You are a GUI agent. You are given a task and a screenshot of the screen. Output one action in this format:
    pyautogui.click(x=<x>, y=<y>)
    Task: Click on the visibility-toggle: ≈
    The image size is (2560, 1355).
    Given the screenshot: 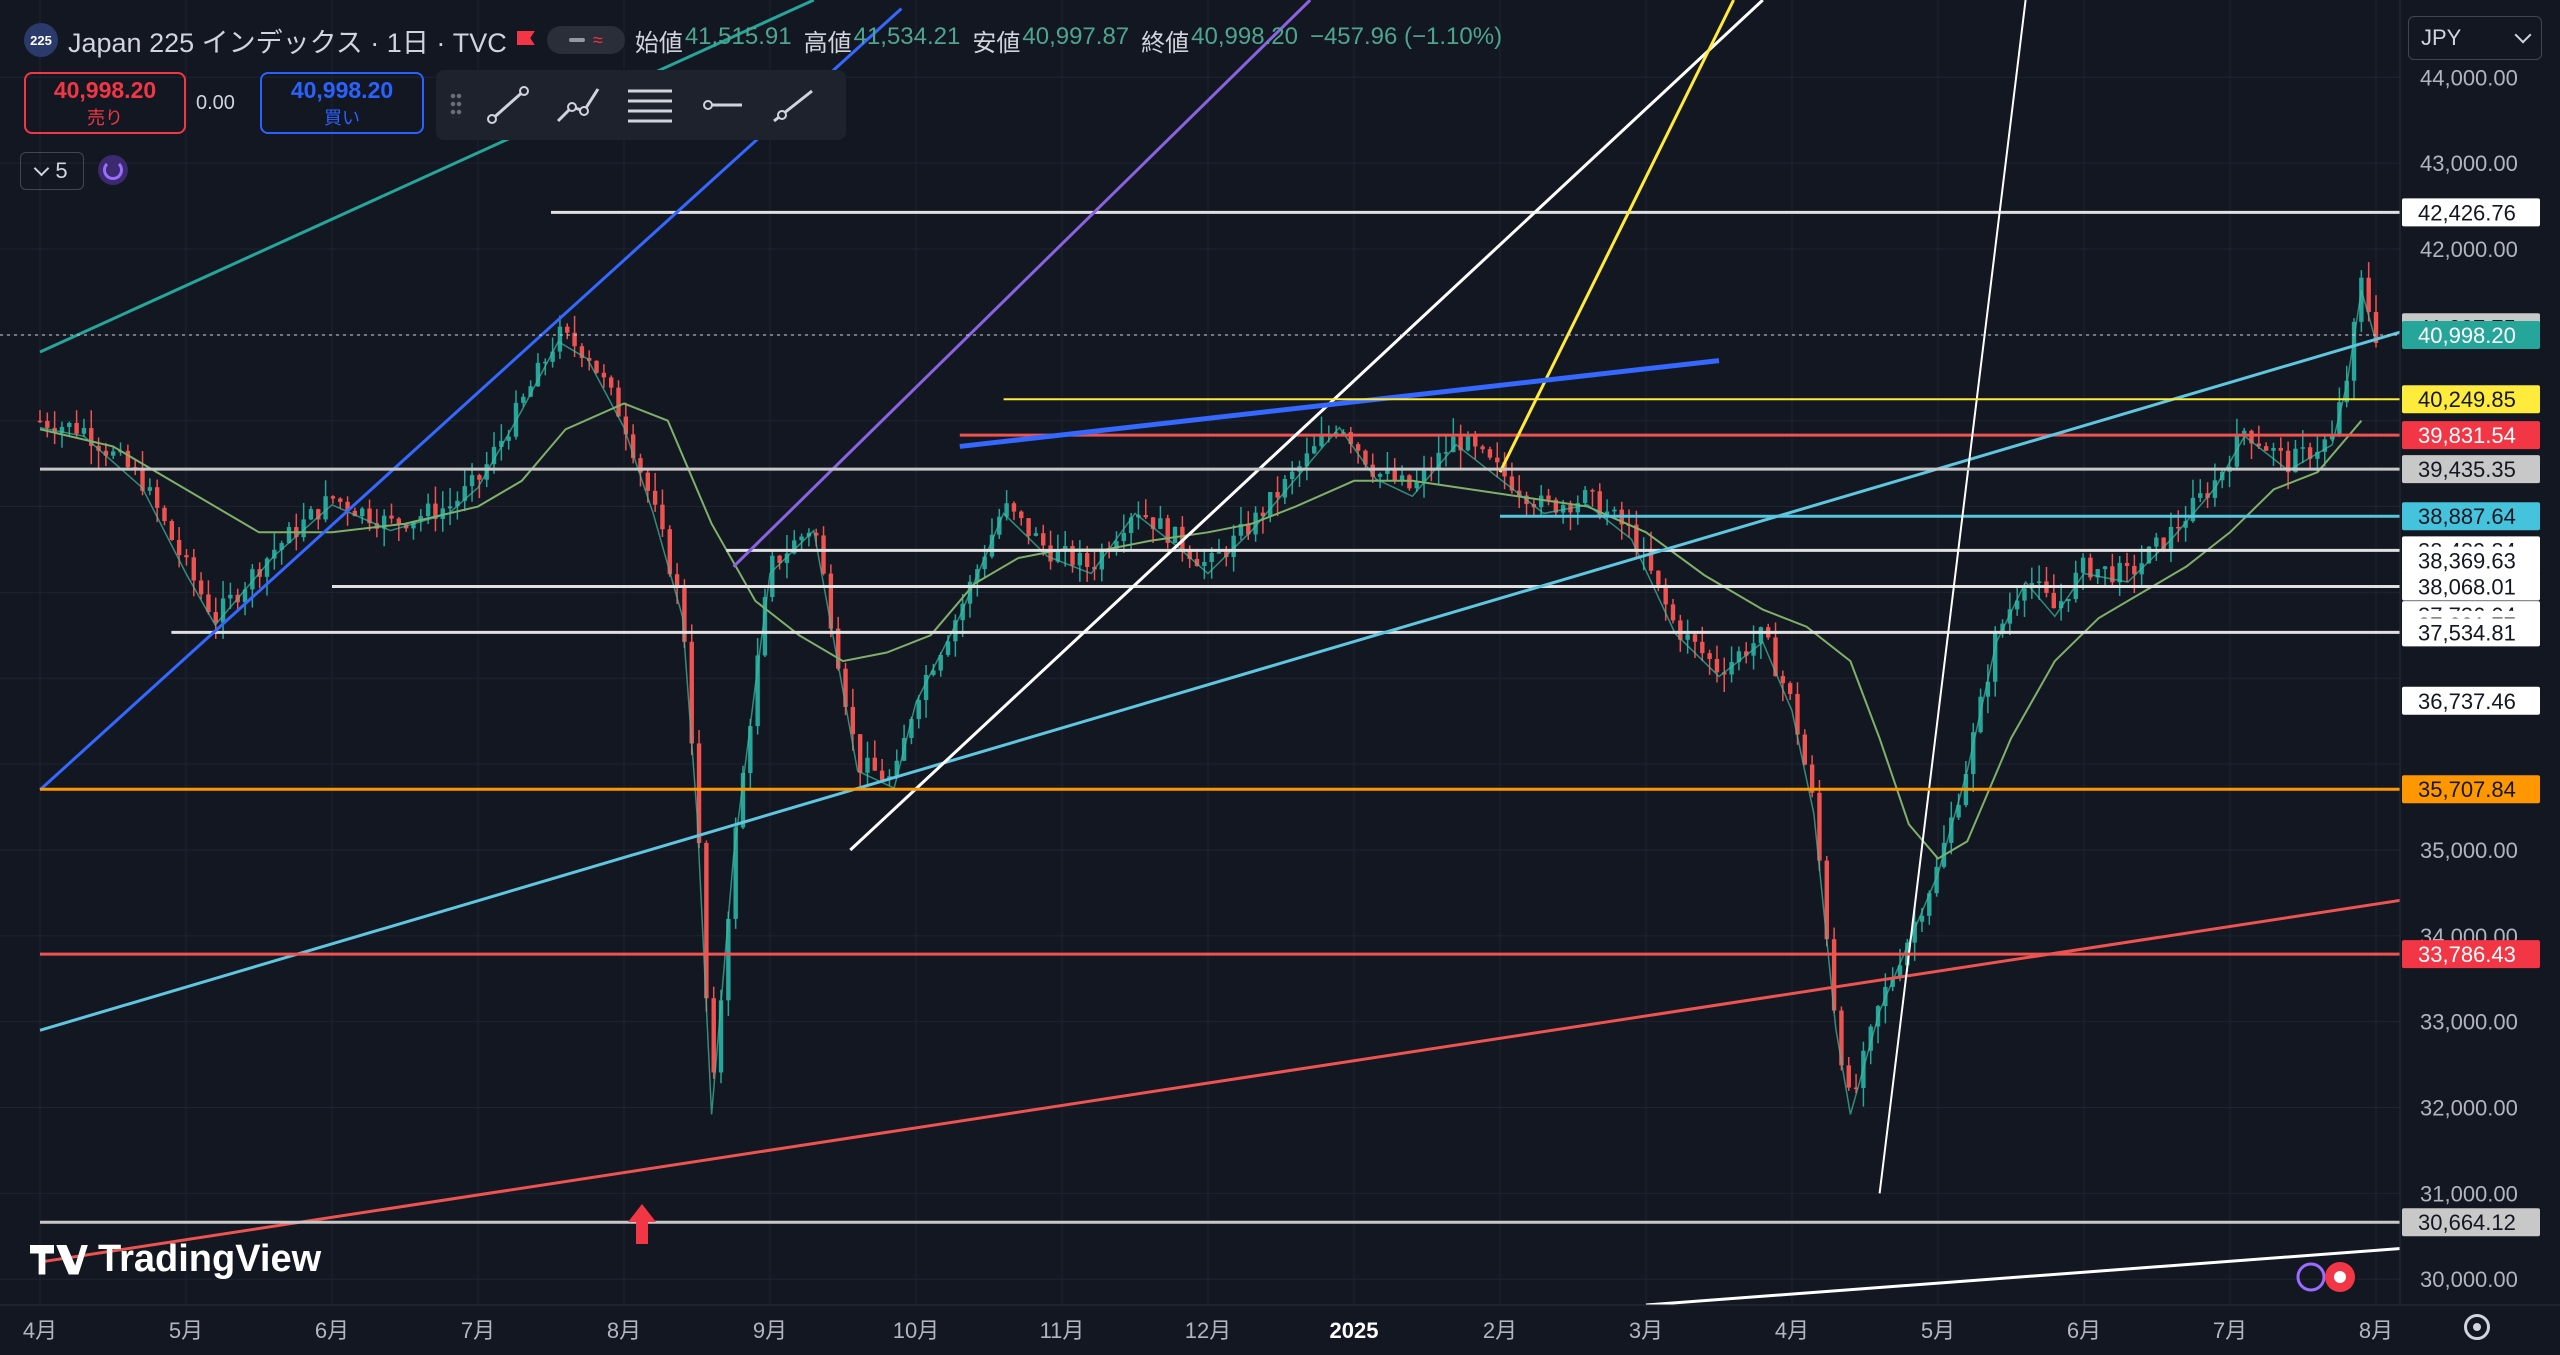 What is the action you would take?
    pyautogui.click(x=585, y=40)
    